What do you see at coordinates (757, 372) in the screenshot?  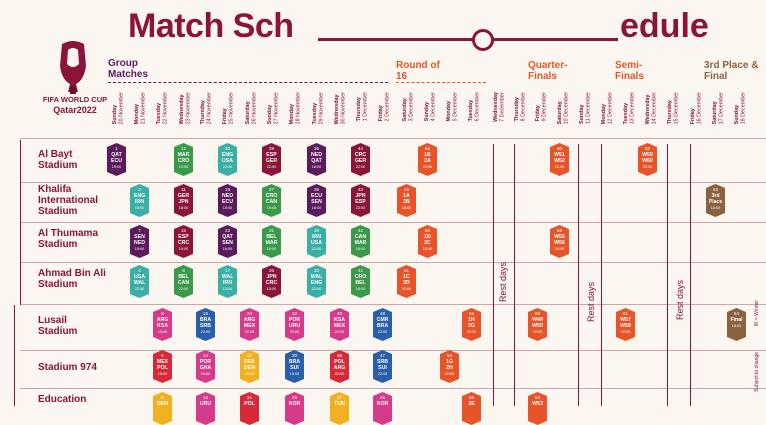 I see `change-note: Subject to change` at bounding box center [757, 372].